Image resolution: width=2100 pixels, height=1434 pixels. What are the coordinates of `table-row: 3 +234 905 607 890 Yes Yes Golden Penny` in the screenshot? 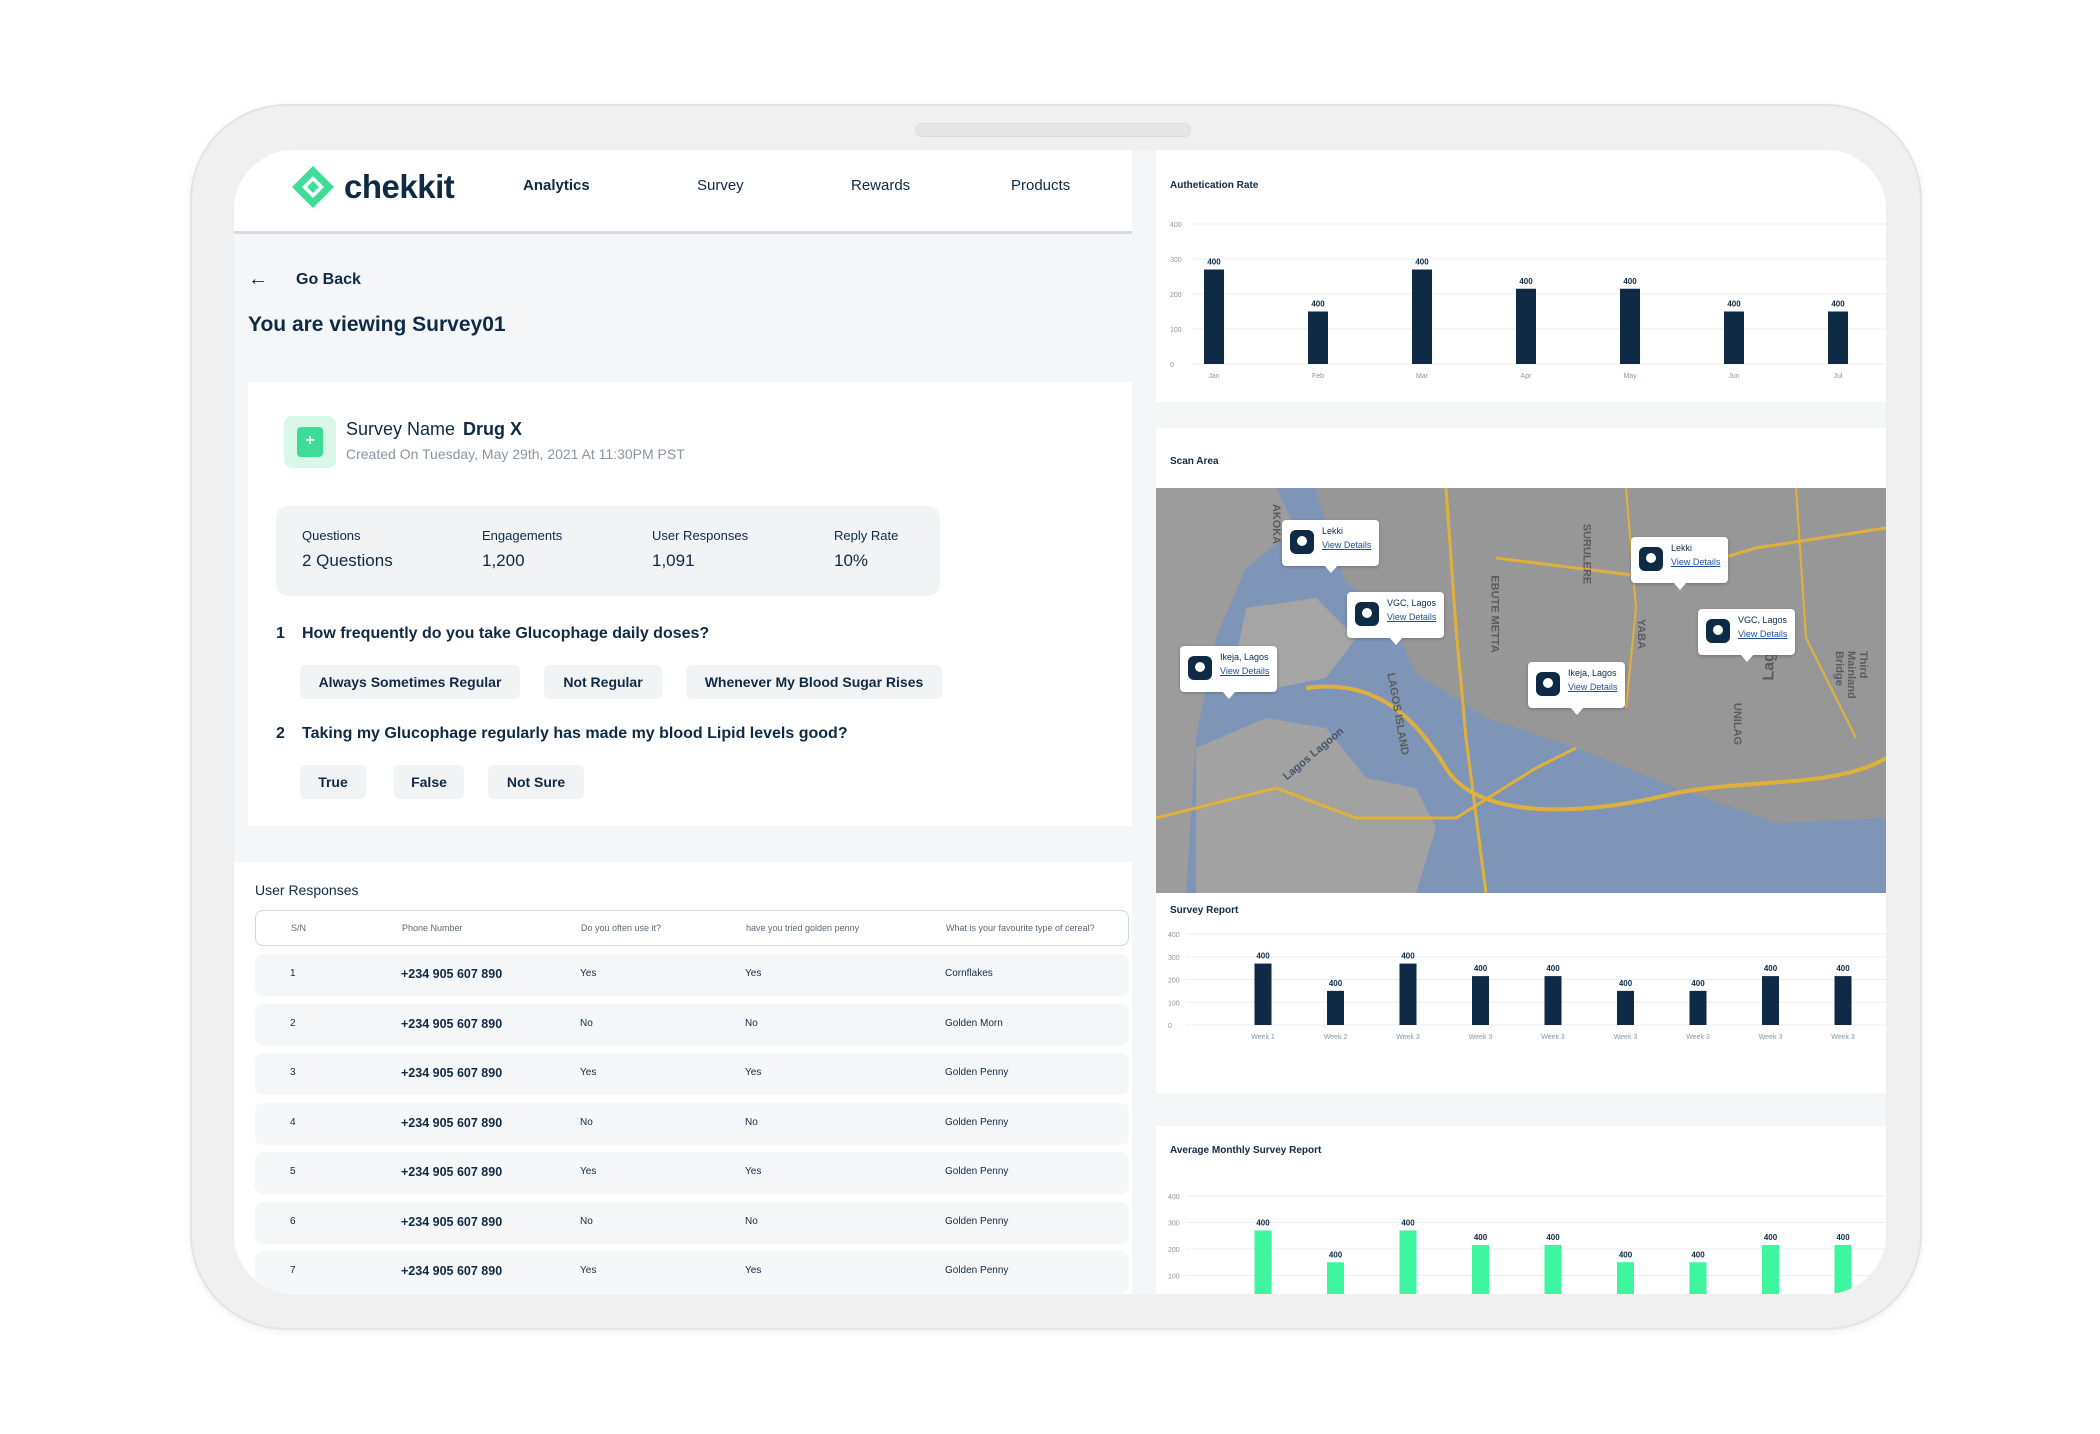 It's located at (692, 1074).